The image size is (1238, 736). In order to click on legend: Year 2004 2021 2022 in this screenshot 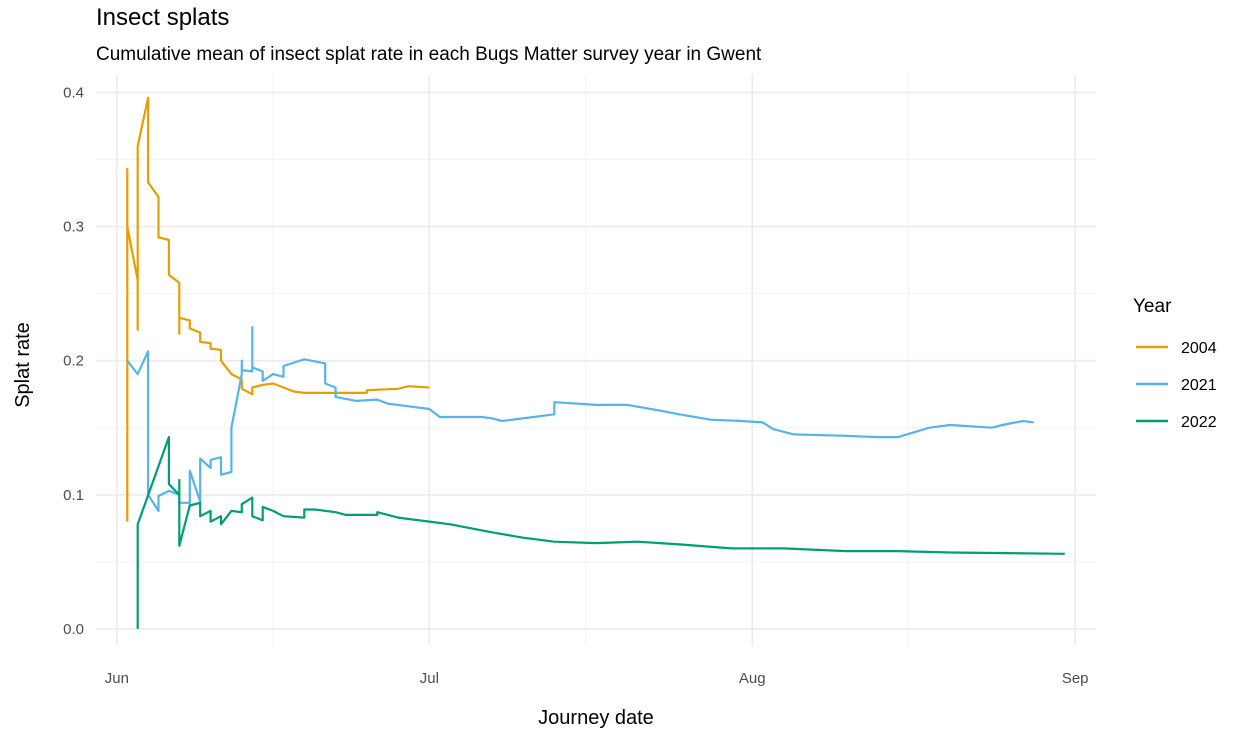, I will do `click(1175, 363)`.